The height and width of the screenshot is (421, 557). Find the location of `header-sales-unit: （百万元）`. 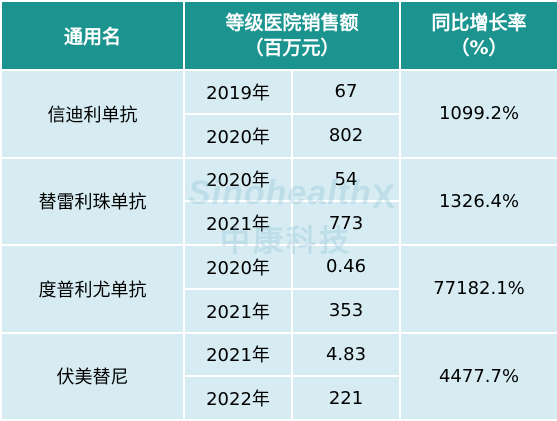

header-sales-unit: （百万元） is located at coordinates (292, 47).